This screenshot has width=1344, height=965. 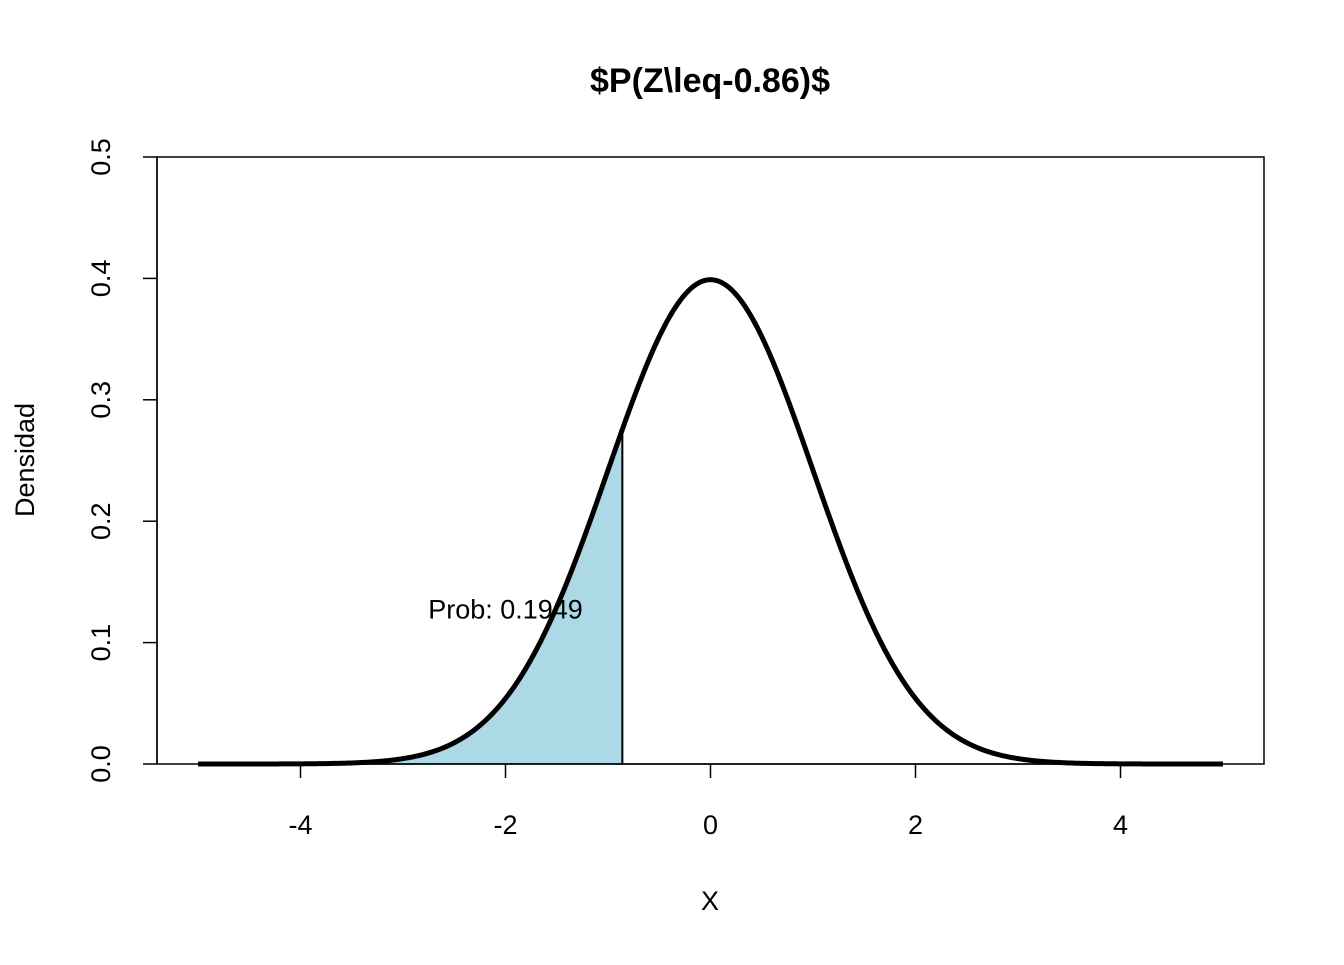 I want to click on y-tick-label: 0.3, so click(x=101, y=400).